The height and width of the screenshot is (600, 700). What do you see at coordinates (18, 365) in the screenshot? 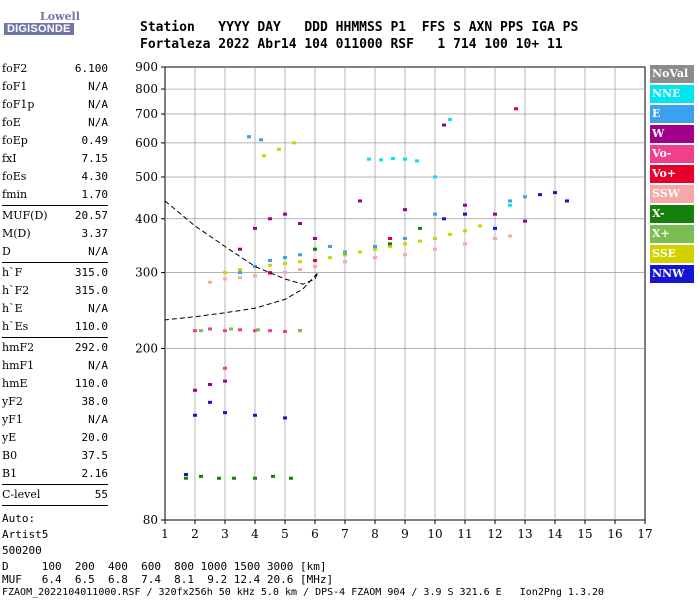
I see `param-label: hmF1` at bounding box center [18, 365].